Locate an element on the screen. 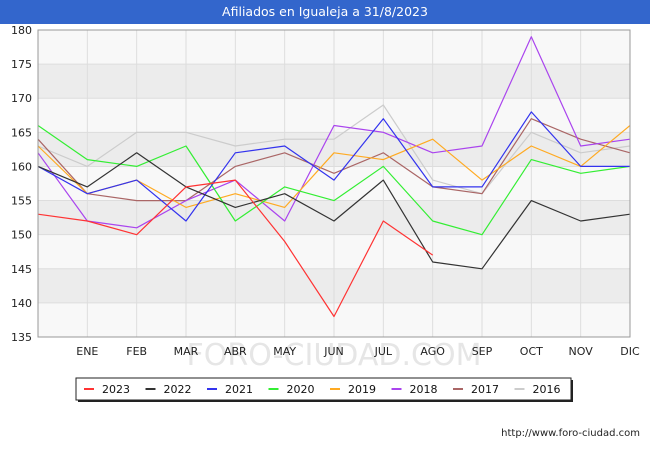  x-tick-label: JUN is located at coordinates (333, 351).